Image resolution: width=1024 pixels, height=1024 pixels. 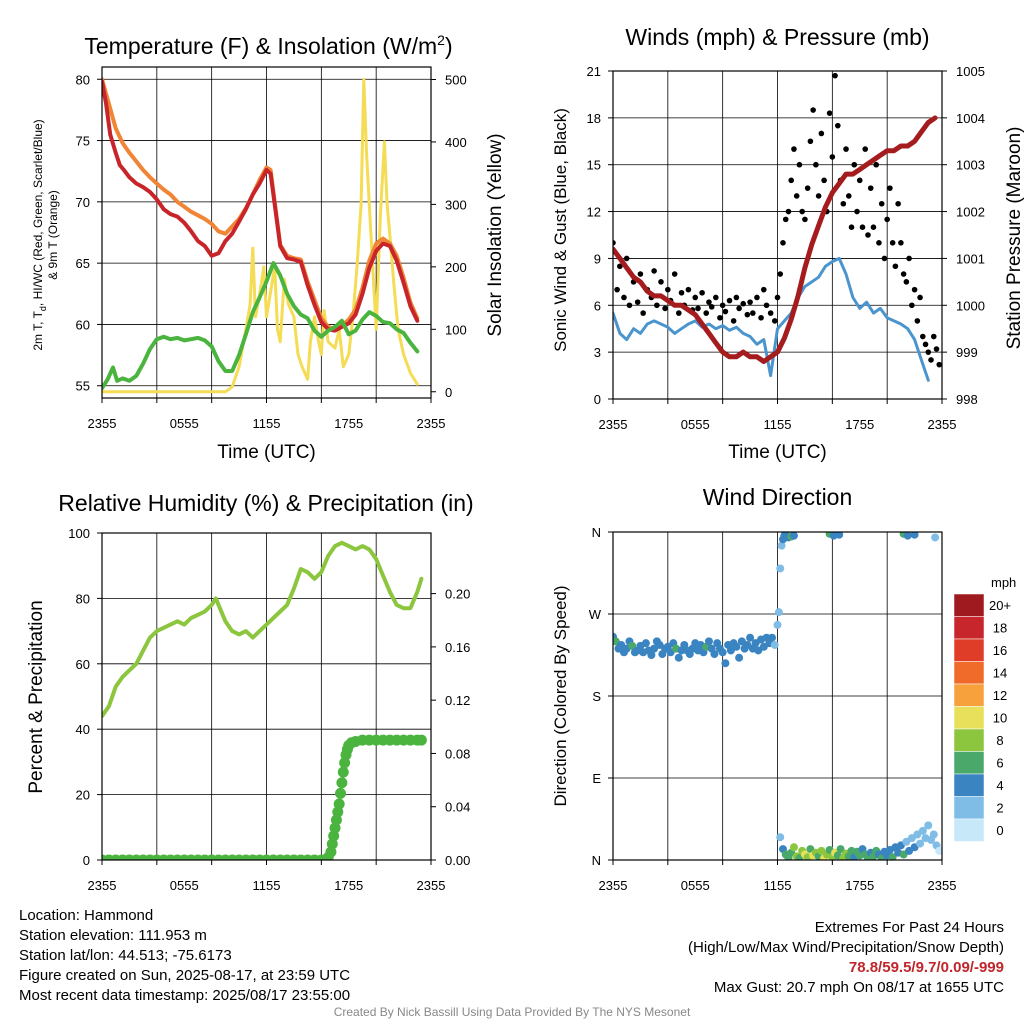 What do you see at coordinates (597, 399) in the screenshot?
I see `y-tick-label: 0` at bounding box center [597, 399].